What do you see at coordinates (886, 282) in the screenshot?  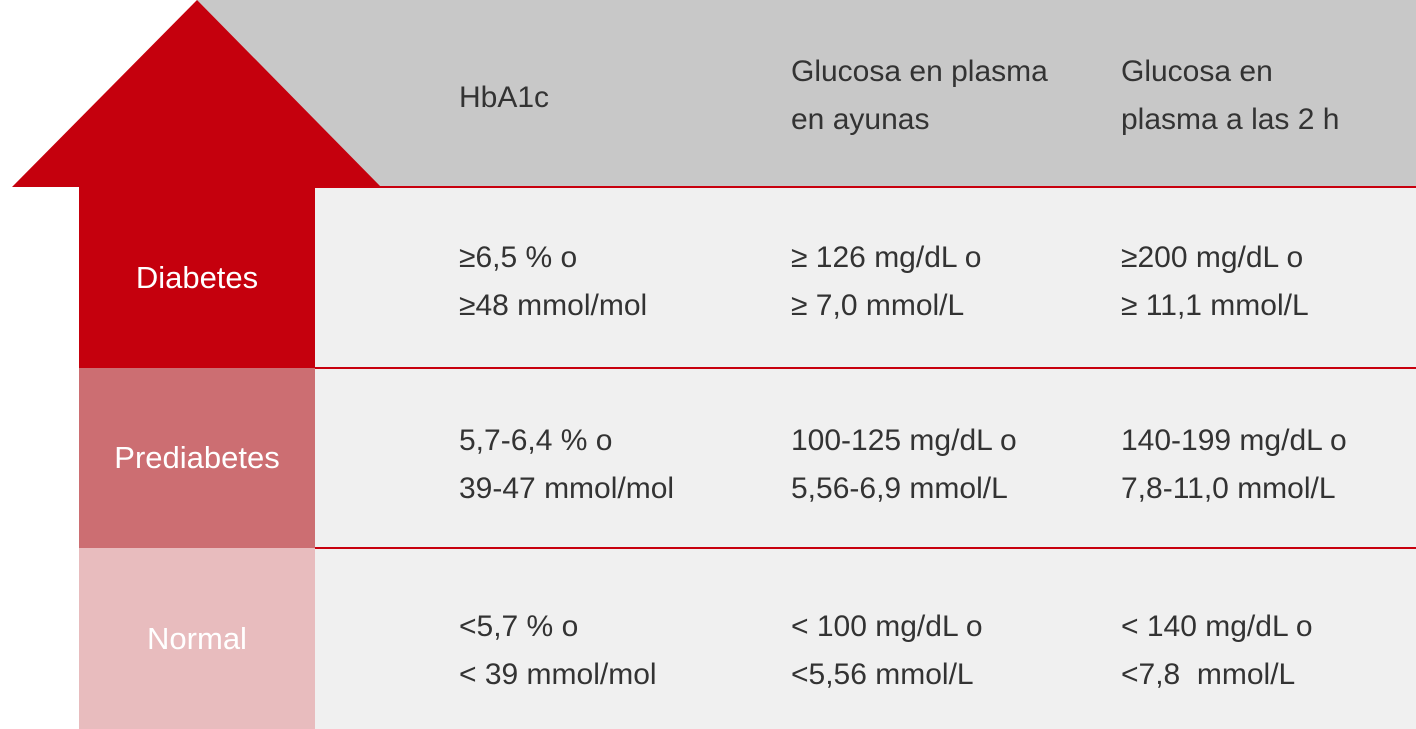 I see `table-cell: ≥ 126 mg/dL o ≥ 7,0 mmol/L` at bounding box center [886, 282].